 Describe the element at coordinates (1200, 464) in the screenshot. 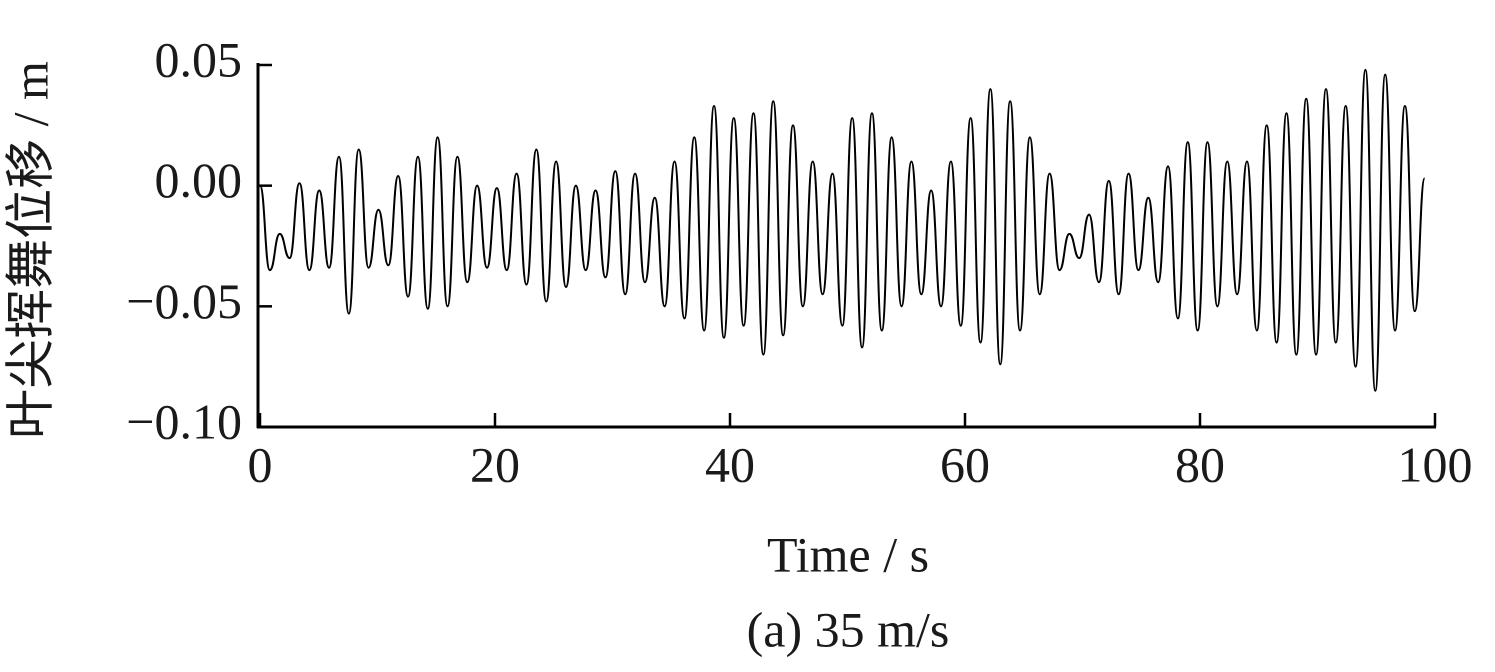

I see `x-tick-label: 80` at that location.